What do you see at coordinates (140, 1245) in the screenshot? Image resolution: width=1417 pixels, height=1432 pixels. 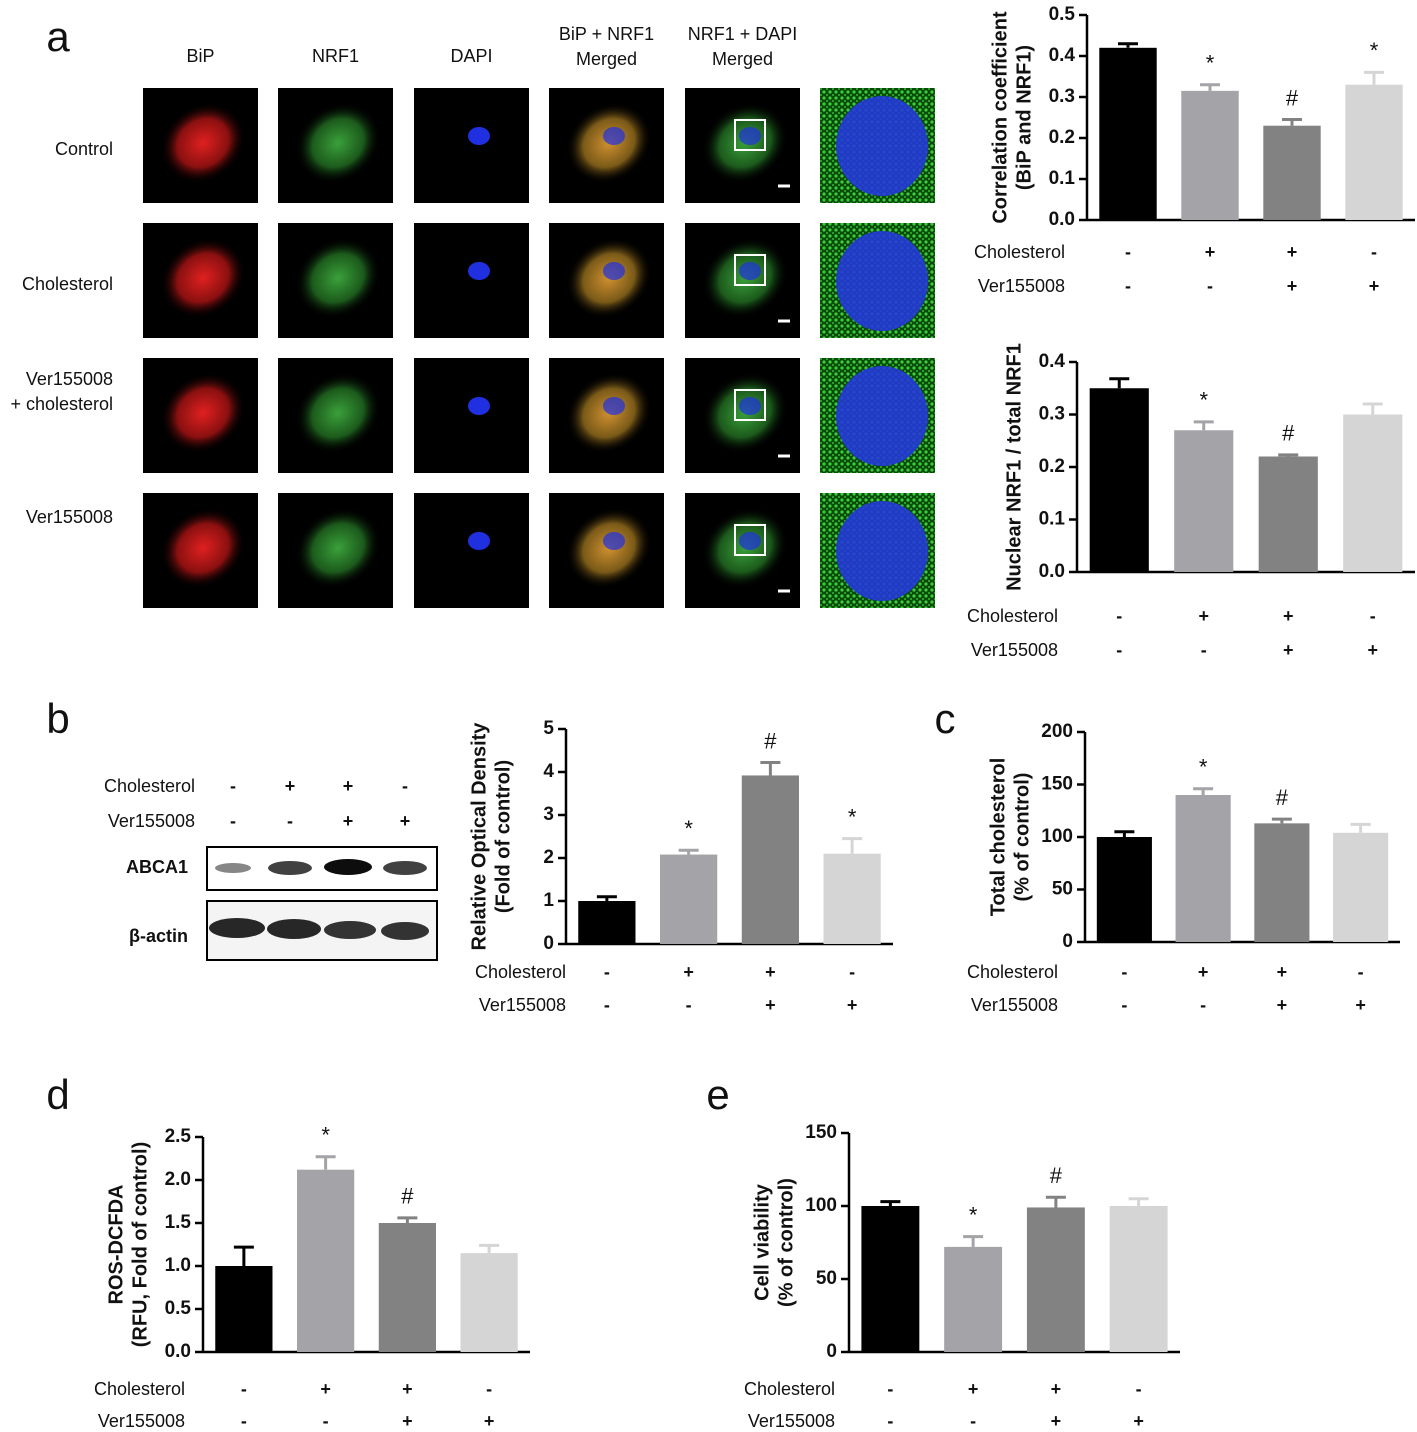 I see `y-axis-label: (RFU, Fold of control)` at bounding box center [140, 1245].